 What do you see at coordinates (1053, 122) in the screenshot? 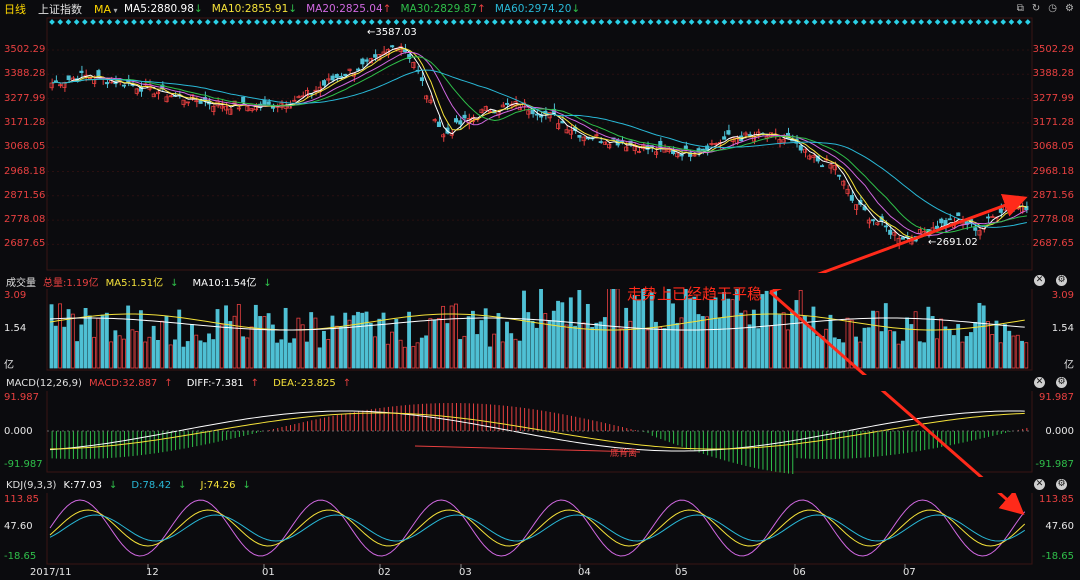
I see `price-tick: 3171.28` at bounding box center [1053, 122].